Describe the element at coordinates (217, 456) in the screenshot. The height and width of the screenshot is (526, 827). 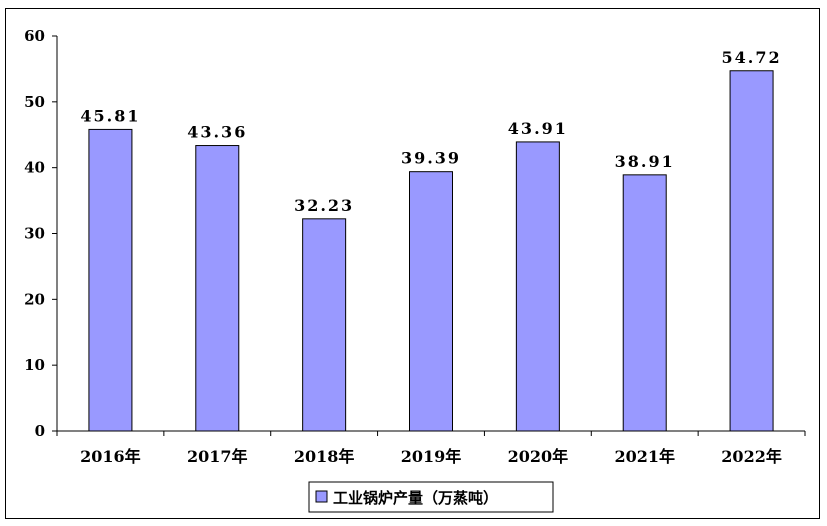
I see `x-tick-label: 2017年` at that location.